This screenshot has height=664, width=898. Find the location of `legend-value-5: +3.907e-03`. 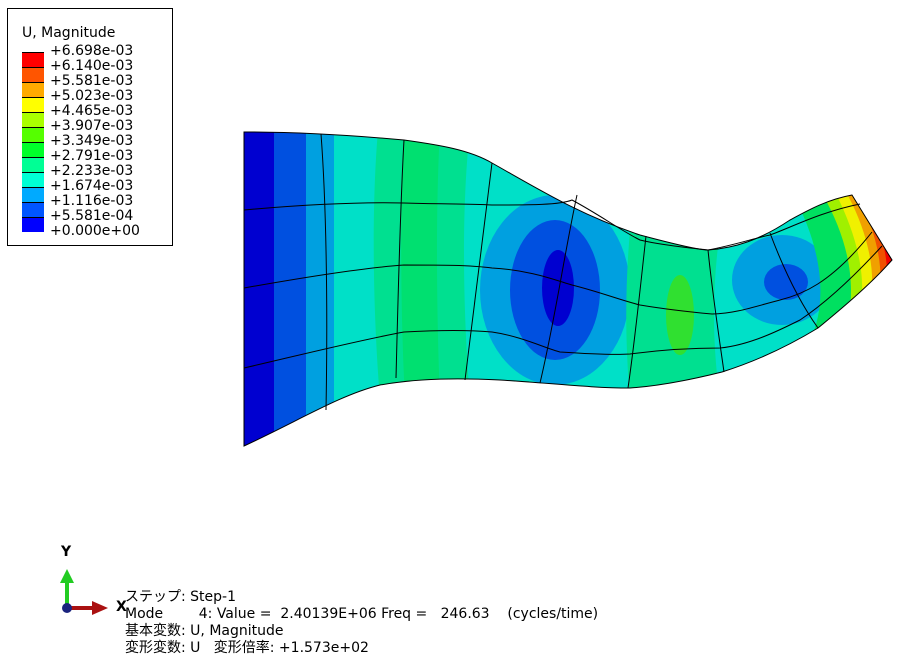

legend-value-5: +3.907e-03 is located at coordinates (92, 126).